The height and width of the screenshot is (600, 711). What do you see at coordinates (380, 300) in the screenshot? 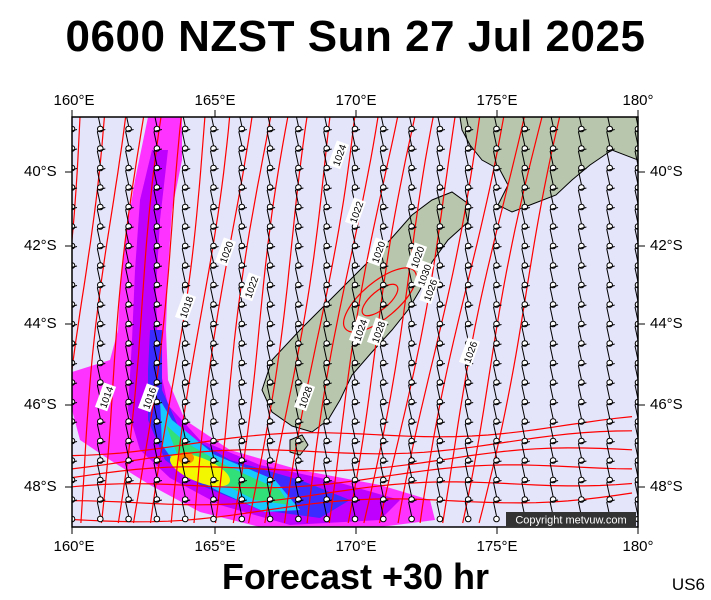
I see `high-pressure-isobar` at bounding box center [380, 300].